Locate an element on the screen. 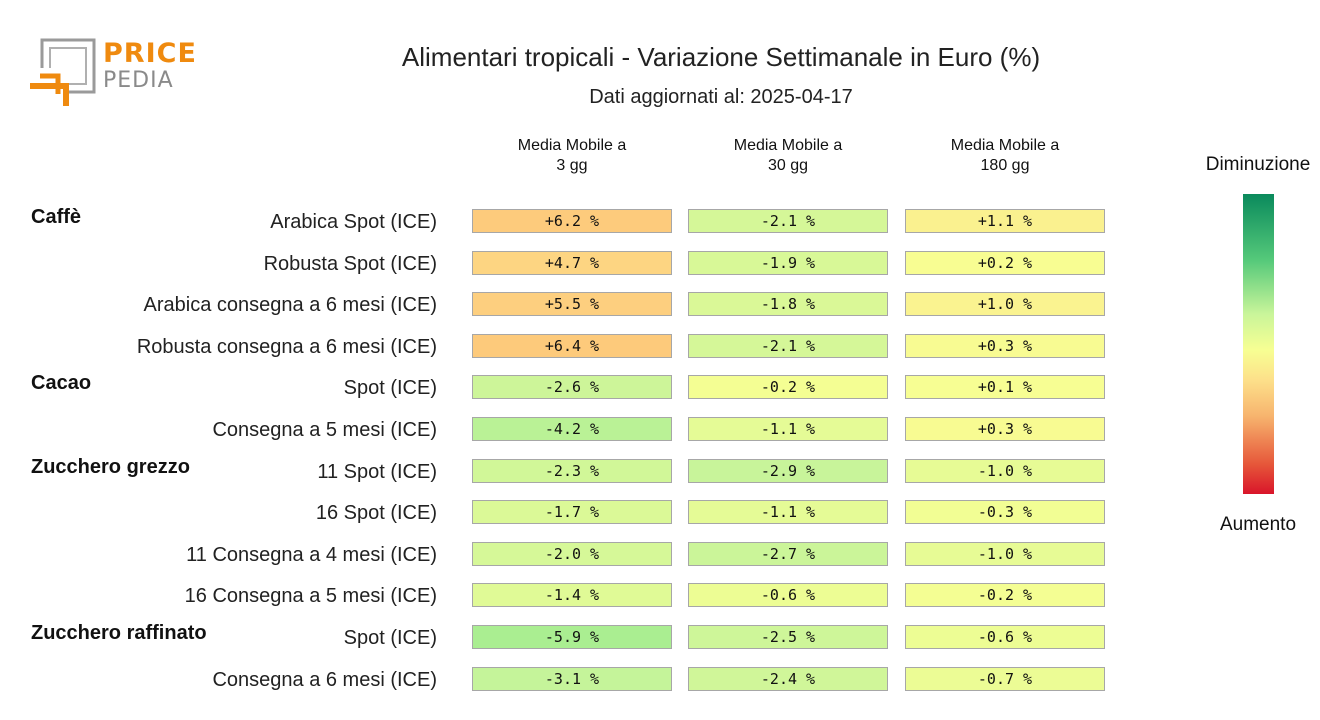  group-label: Caffè is located at coordinates (56, 217).